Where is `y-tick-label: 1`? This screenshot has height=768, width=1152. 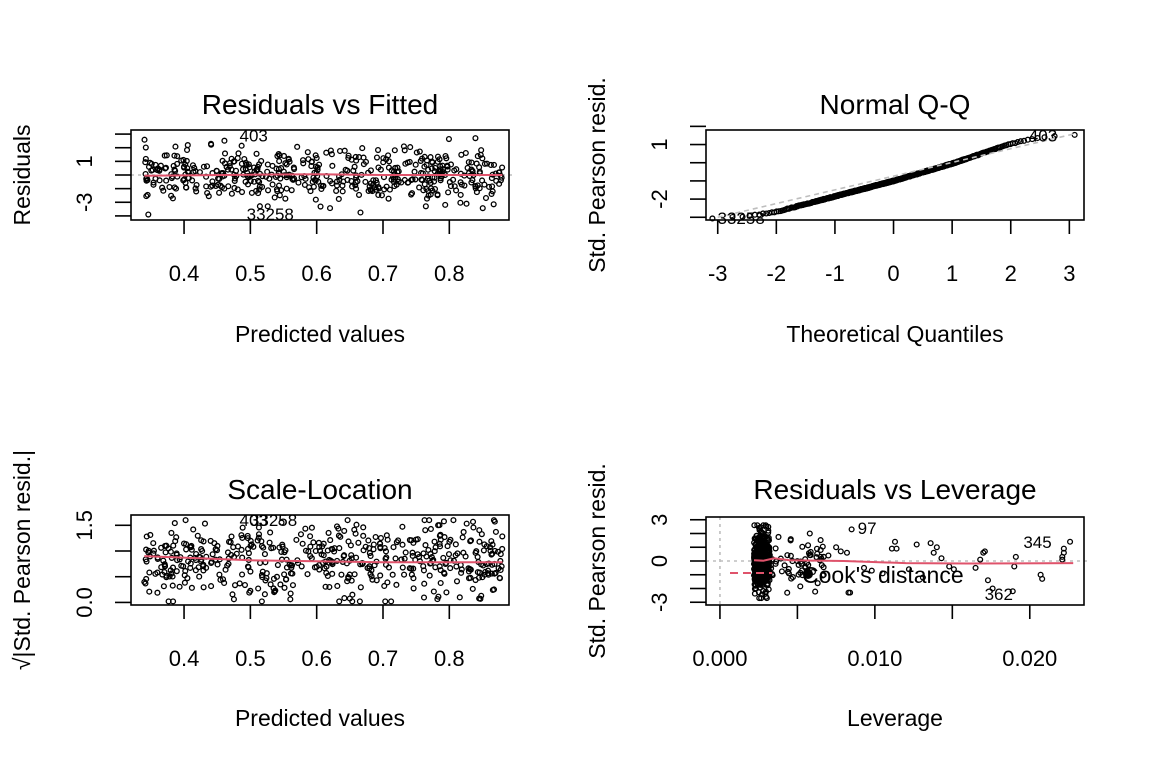
y-tick-label: 1 is located at coordinates (659, 144).